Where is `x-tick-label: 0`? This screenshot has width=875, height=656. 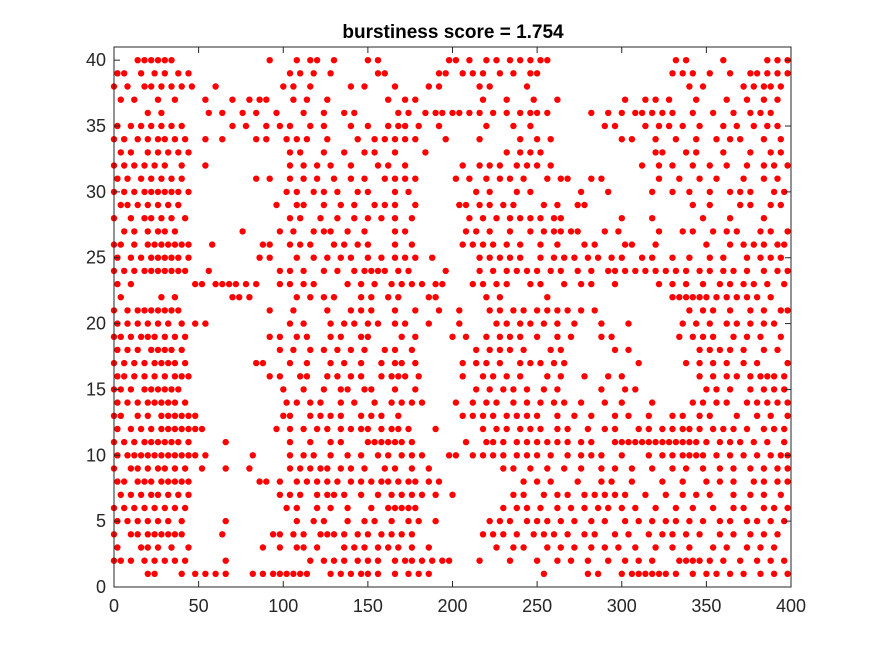
x-tick-label: 0 is located at coordinates (114, 606).